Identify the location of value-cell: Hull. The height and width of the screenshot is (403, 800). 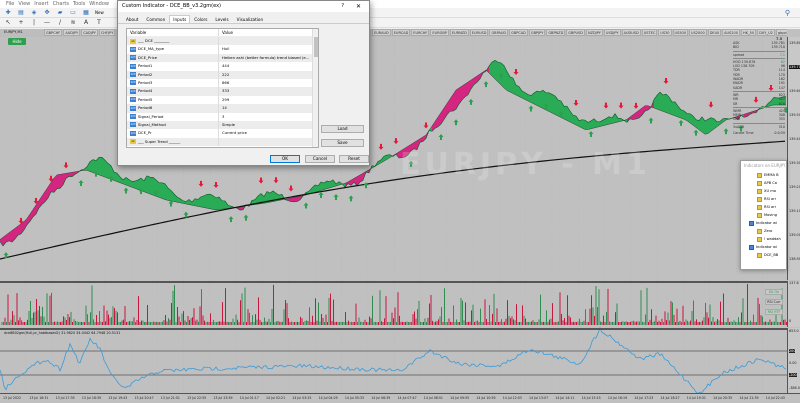
(226, 49).